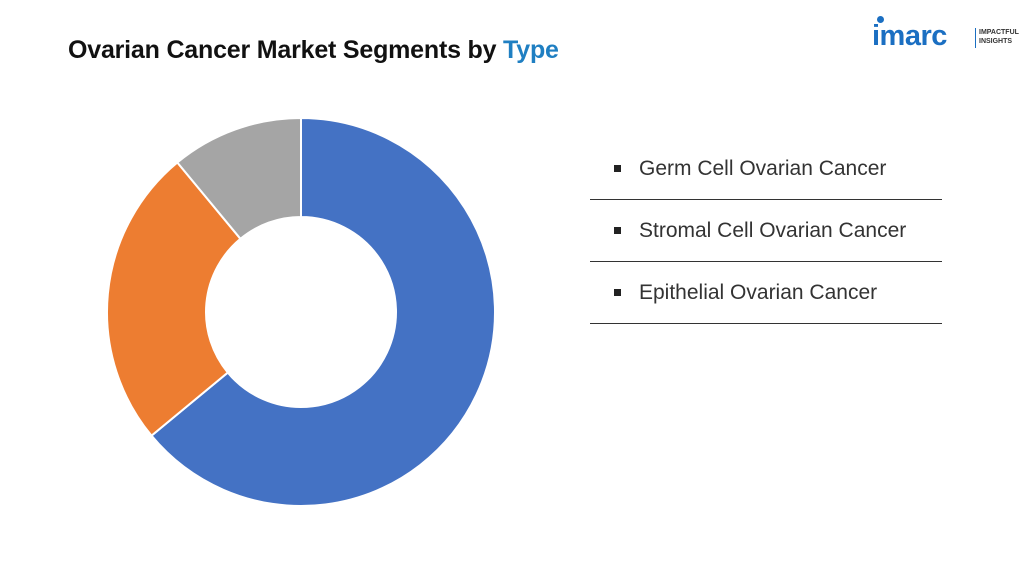 Image resolution: width=1024 pixels, height=576 pixels. Describe the element at coordinates (763, 168) in the screenshot. I see `legend-label-germ-cell: Germ Cell Ovarian Cancer` at that location.